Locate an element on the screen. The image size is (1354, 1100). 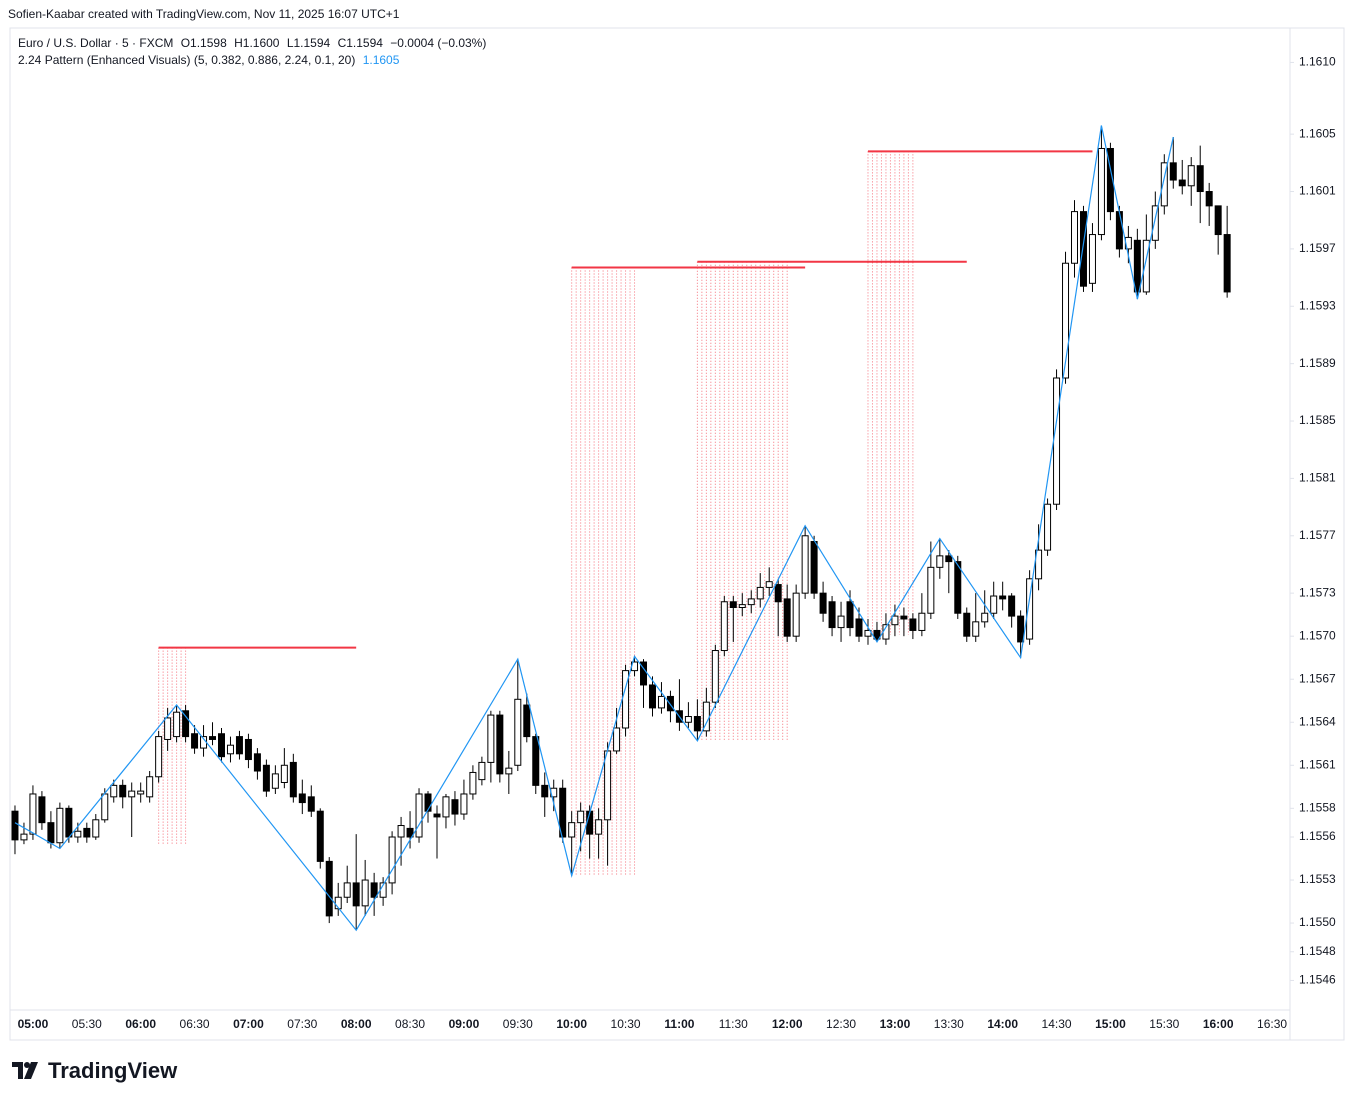
high: H1.1600 is located at coordinates (257, 43).